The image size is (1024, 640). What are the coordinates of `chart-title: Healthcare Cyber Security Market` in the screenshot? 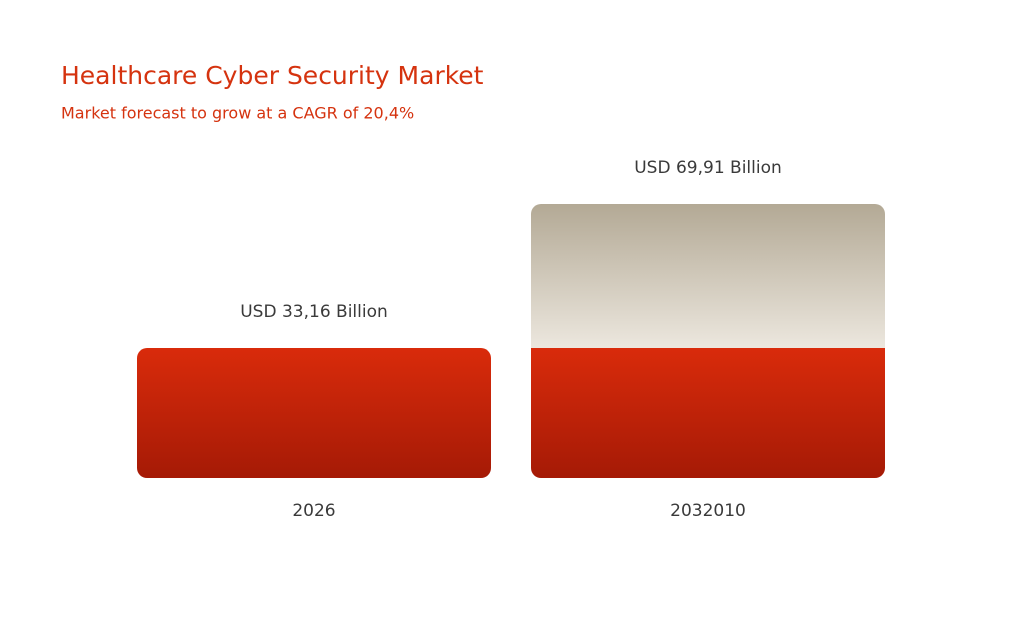 It's located at (272, 75).